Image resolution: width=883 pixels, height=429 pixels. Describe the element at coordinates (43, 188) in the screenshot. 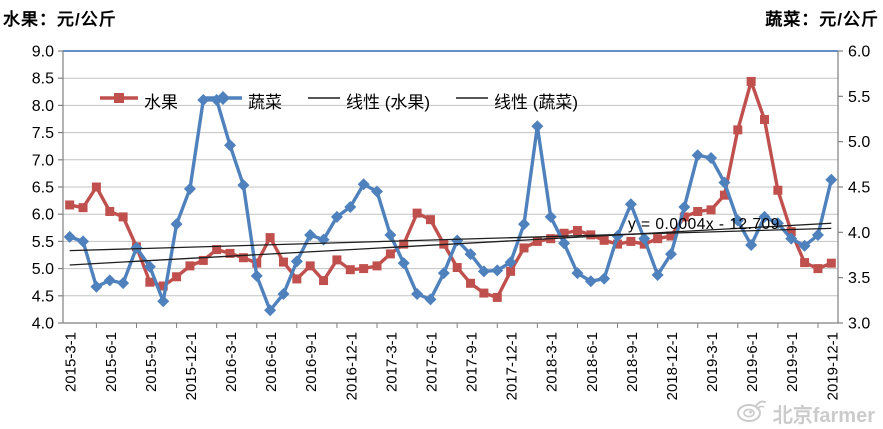

I see `y-axis-label-left: 6.5` at that location.